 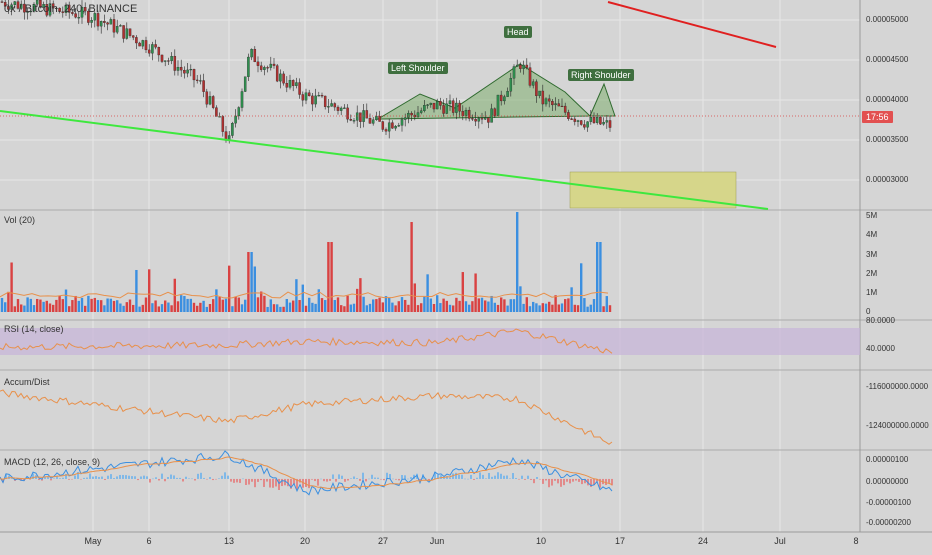 What do you see at coordinates (384, 160) in the screenshot?
I see `green-trendline` at bounding box center [384, 160].